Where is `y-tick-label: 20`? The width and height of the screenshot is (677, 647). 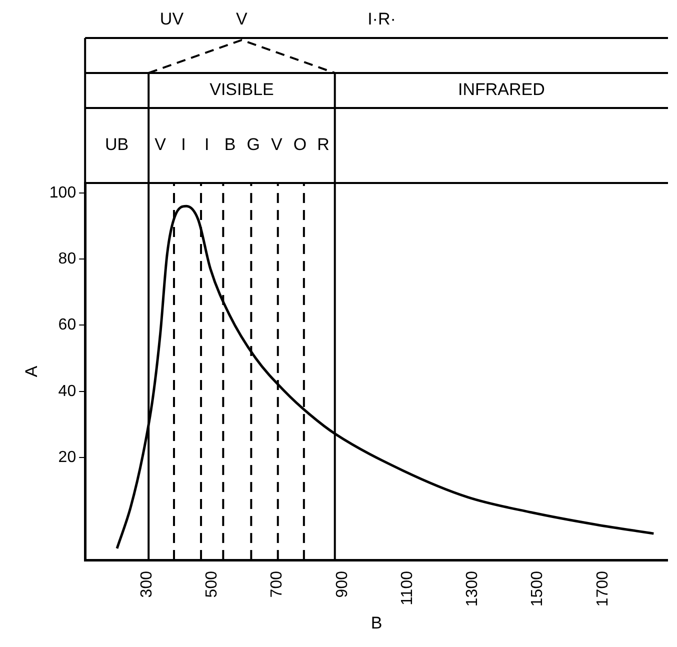 y-tick-label: 20 is located at coordinates (67, 457).